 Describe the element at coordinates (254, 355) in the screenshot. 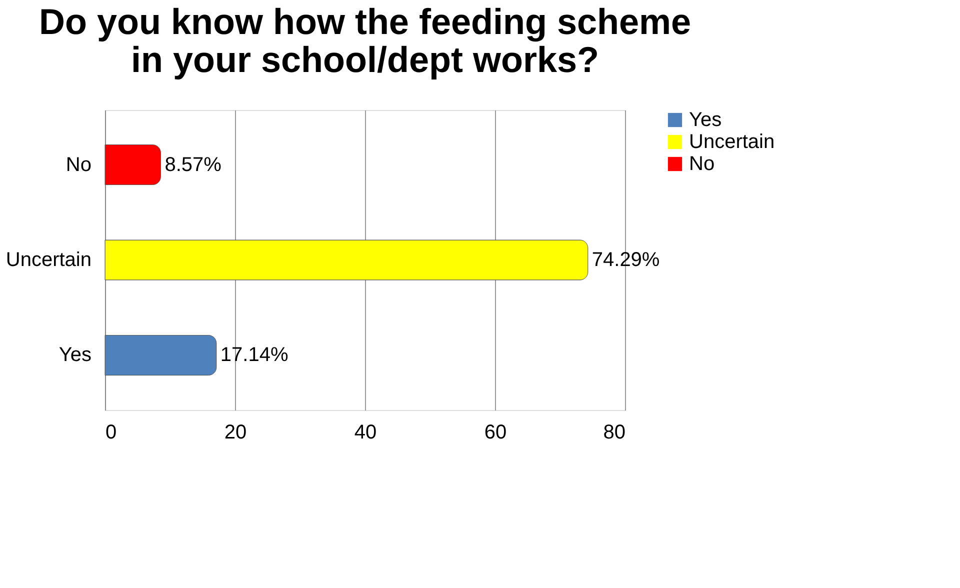

I see `data-label: 17.14%` at that location.